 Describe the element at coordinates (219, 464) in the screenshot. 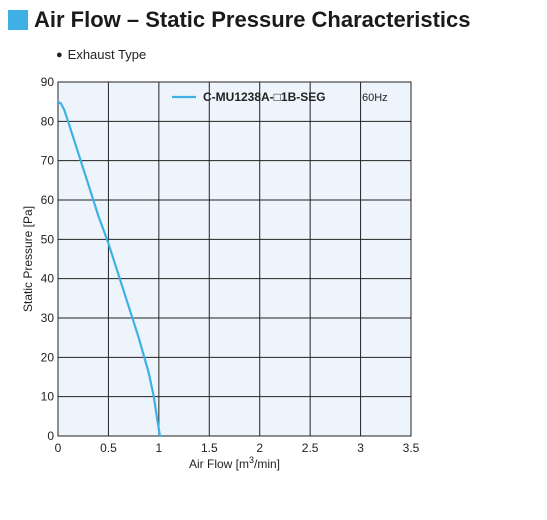

I see `x-axis-label-main: Air Flow [m` at that location.